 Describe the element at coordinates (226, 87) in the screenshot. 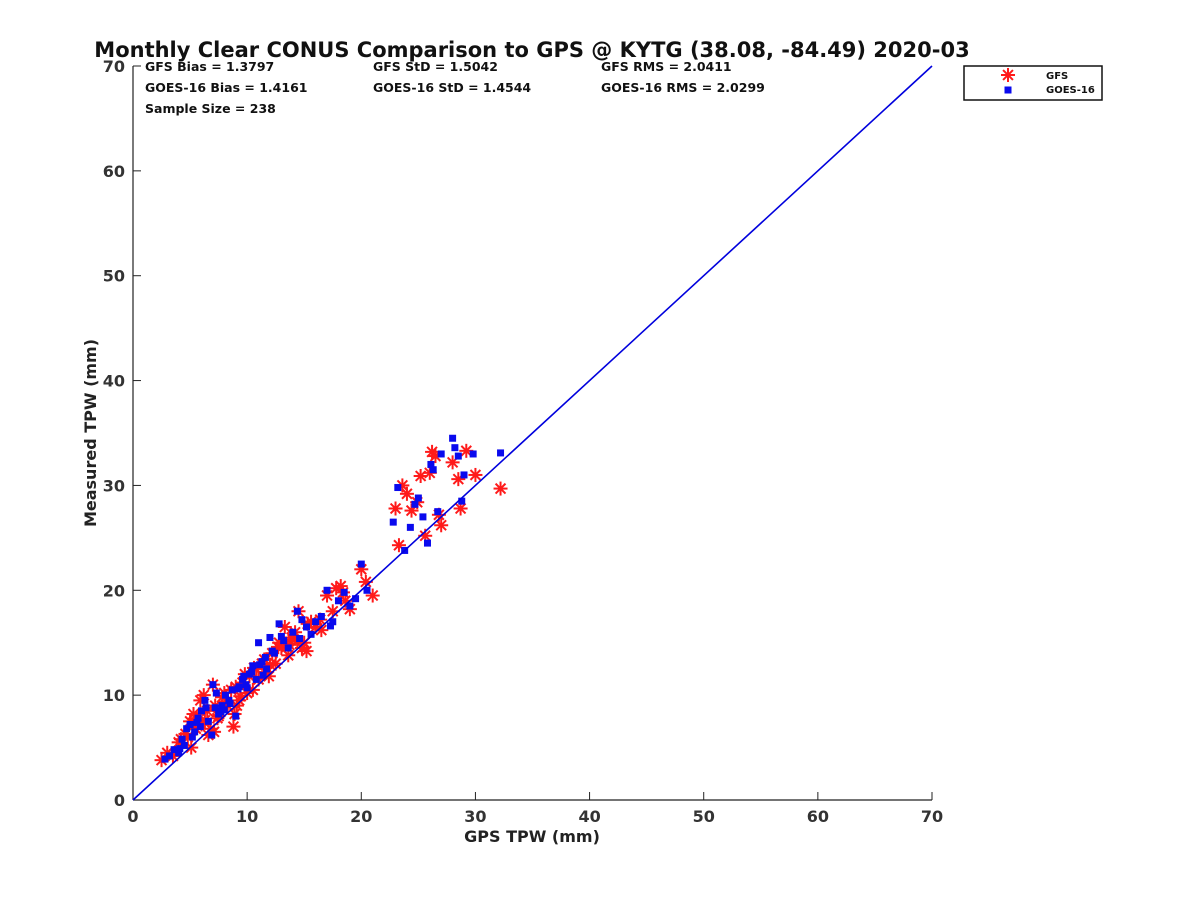

I see `stat-goes16-bias: GOES-16 Bias = 1.4161` at that location.